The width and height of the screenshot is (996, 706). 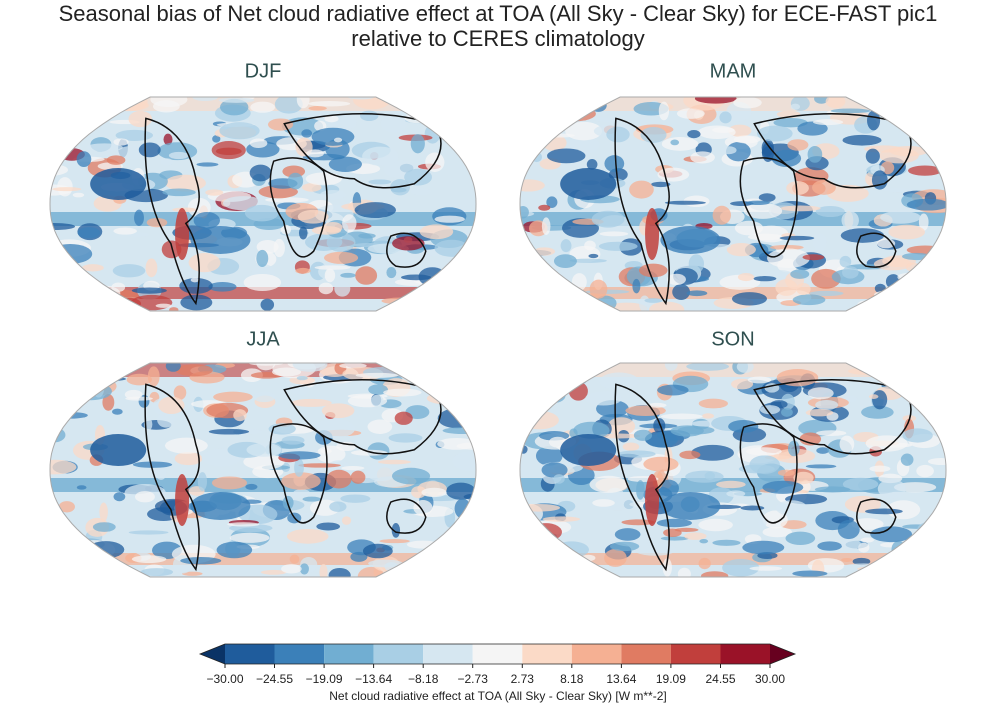 What do you see at coordinates (373, 679) in the screenshot?
I see `colorbar-tick-label: −13.64` at bounding box center [373, 679].